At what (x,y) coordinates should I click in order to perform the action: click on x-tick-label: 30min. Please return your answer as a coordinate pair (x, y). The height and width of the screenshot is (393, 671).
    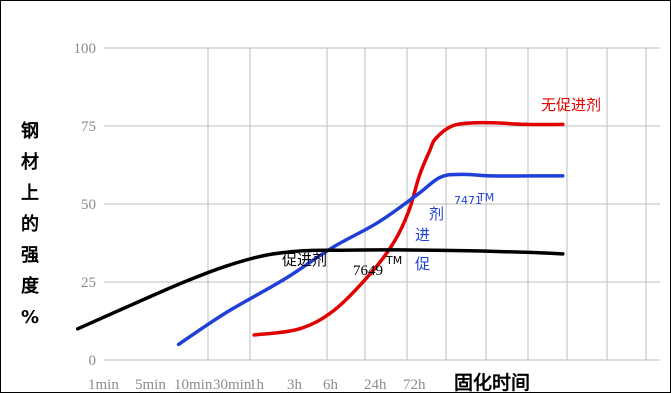
    Looking at the image, I should click on (232, 385).